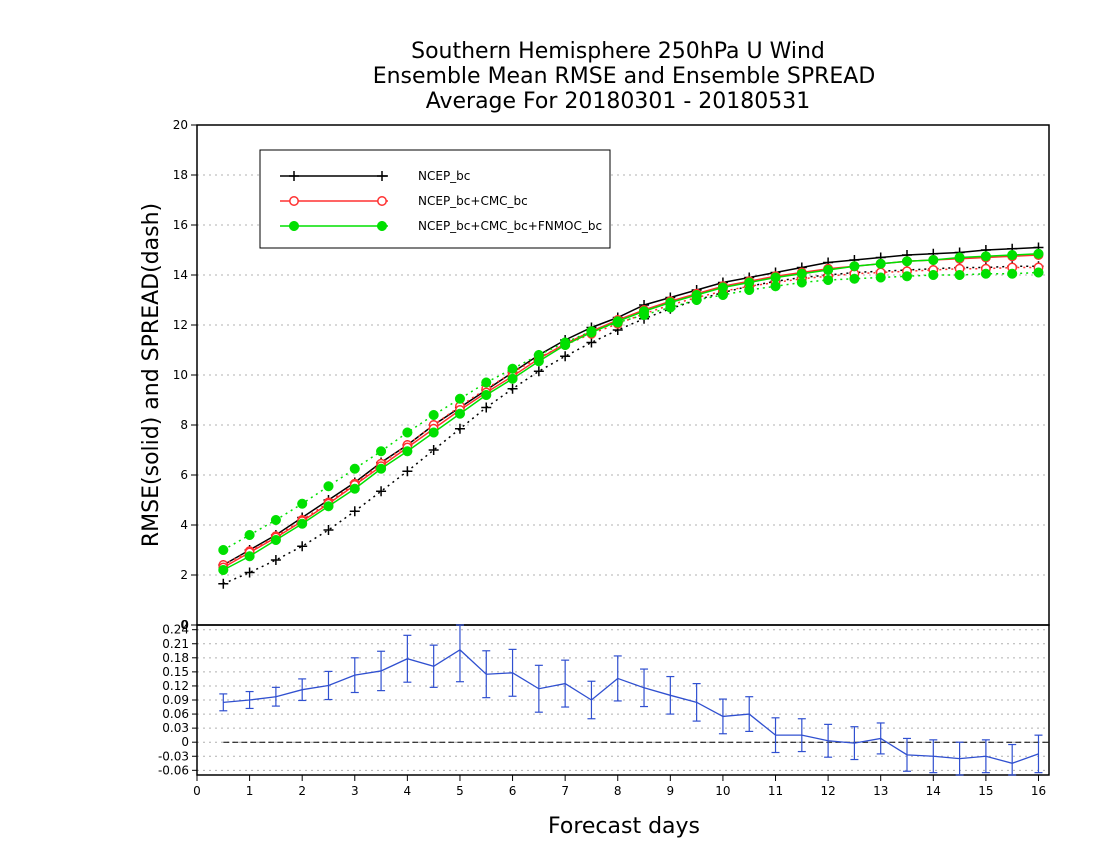 The width and height of the screenshot is (1100, 850). What do you see at coordinates (180, 125) in the screenshot?
I see `y-tick-label: 20` at bounding box center [180, 125].